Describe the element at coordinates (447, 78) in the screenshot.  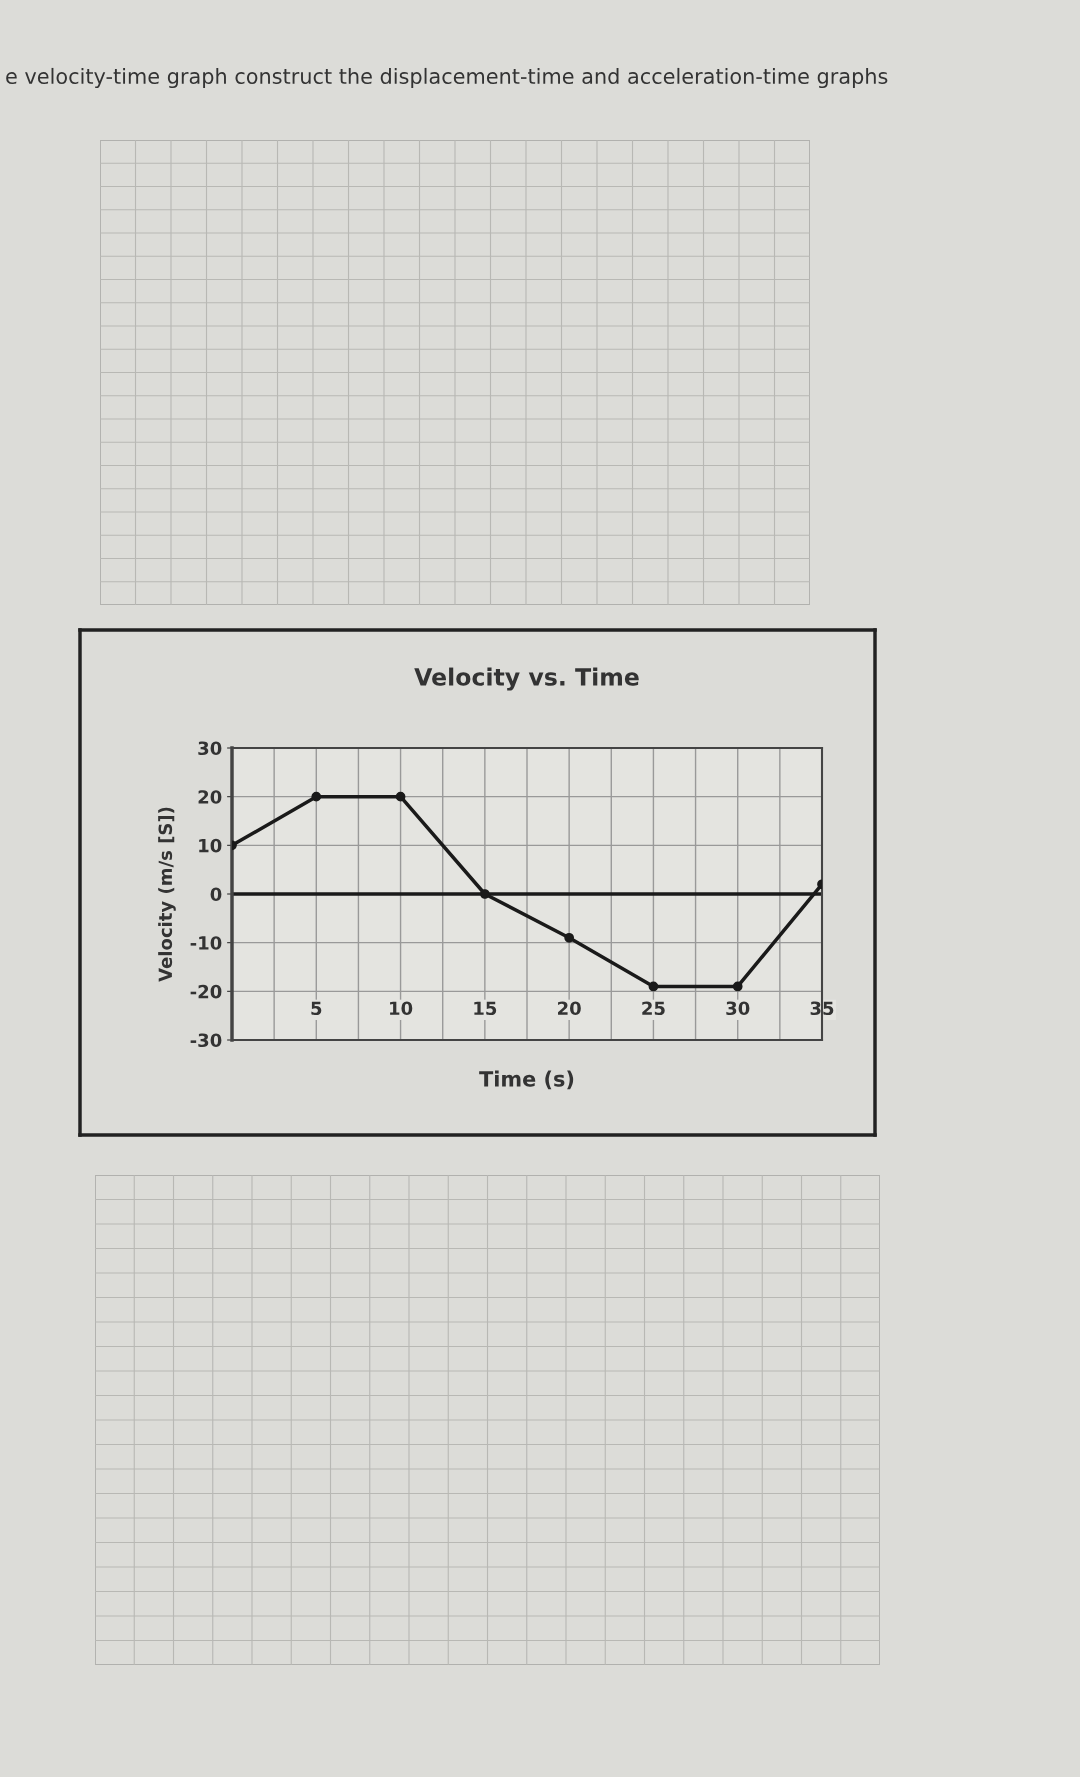
I see `text: e velocity-time graph construct the displacement-time and acceleration-time graphs` at that location.